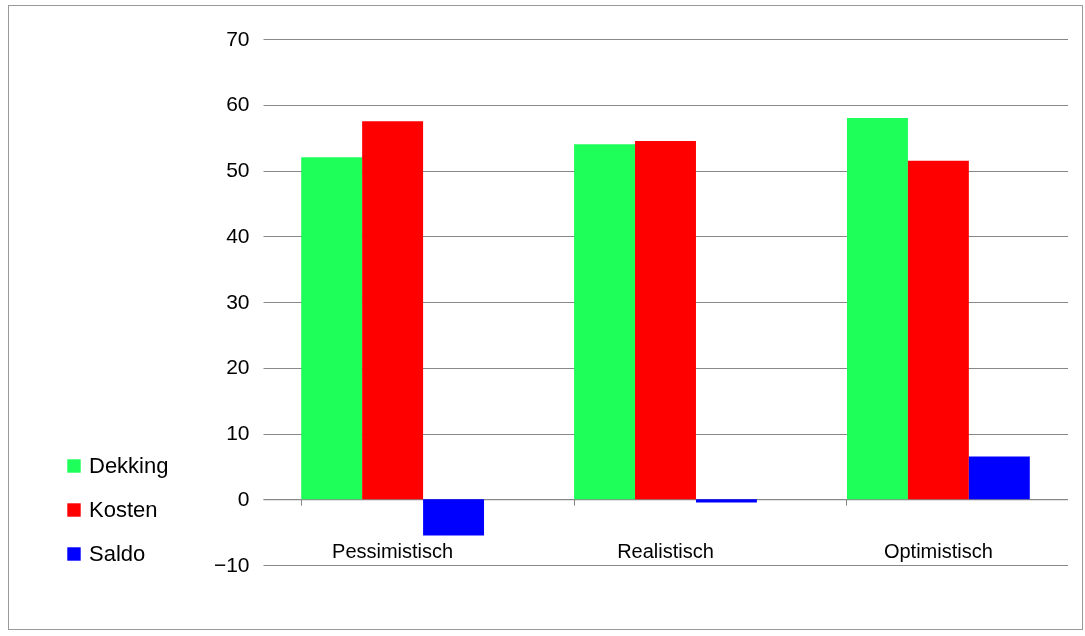  Describe the element at coordinates (243, 498) in the screenshot. I see `y-tick-label: 0` at that location.